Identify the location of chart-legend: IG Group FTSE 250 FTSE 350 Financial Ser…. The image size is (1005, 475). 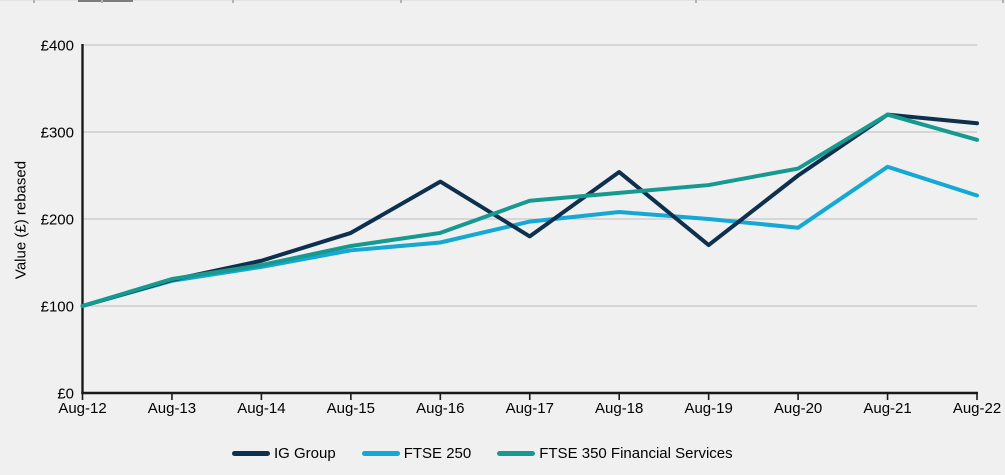
(482, 453).